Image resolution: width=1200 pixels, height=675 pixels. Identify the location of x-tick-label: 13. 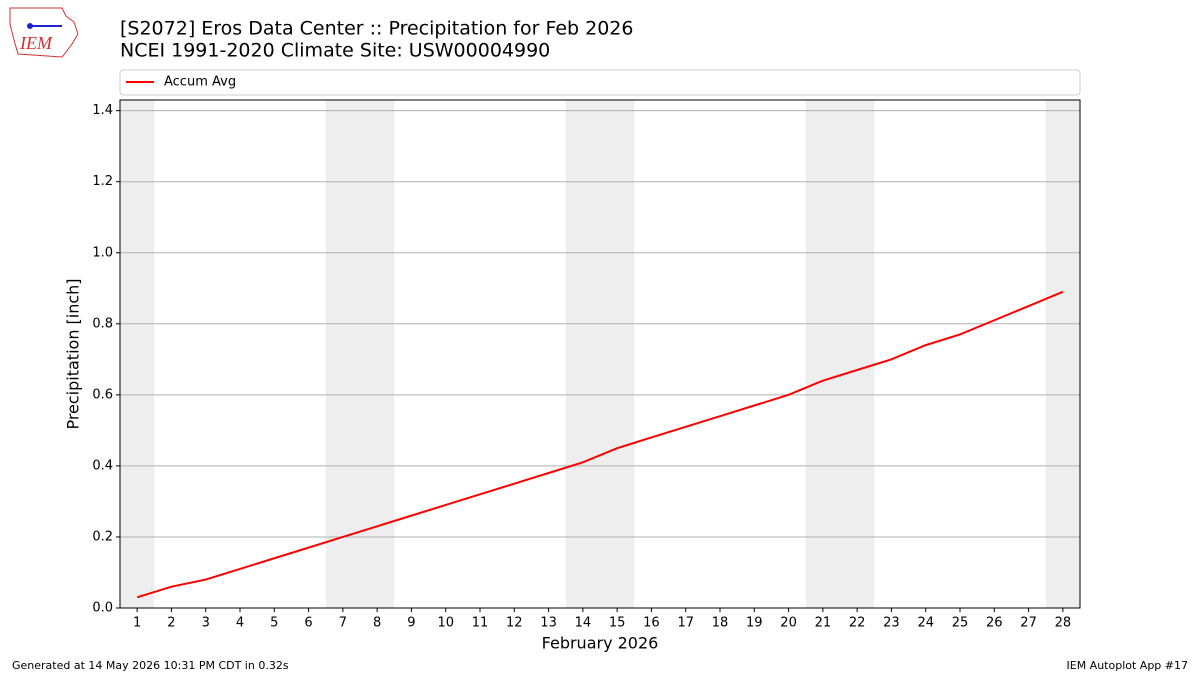
(548, 623).